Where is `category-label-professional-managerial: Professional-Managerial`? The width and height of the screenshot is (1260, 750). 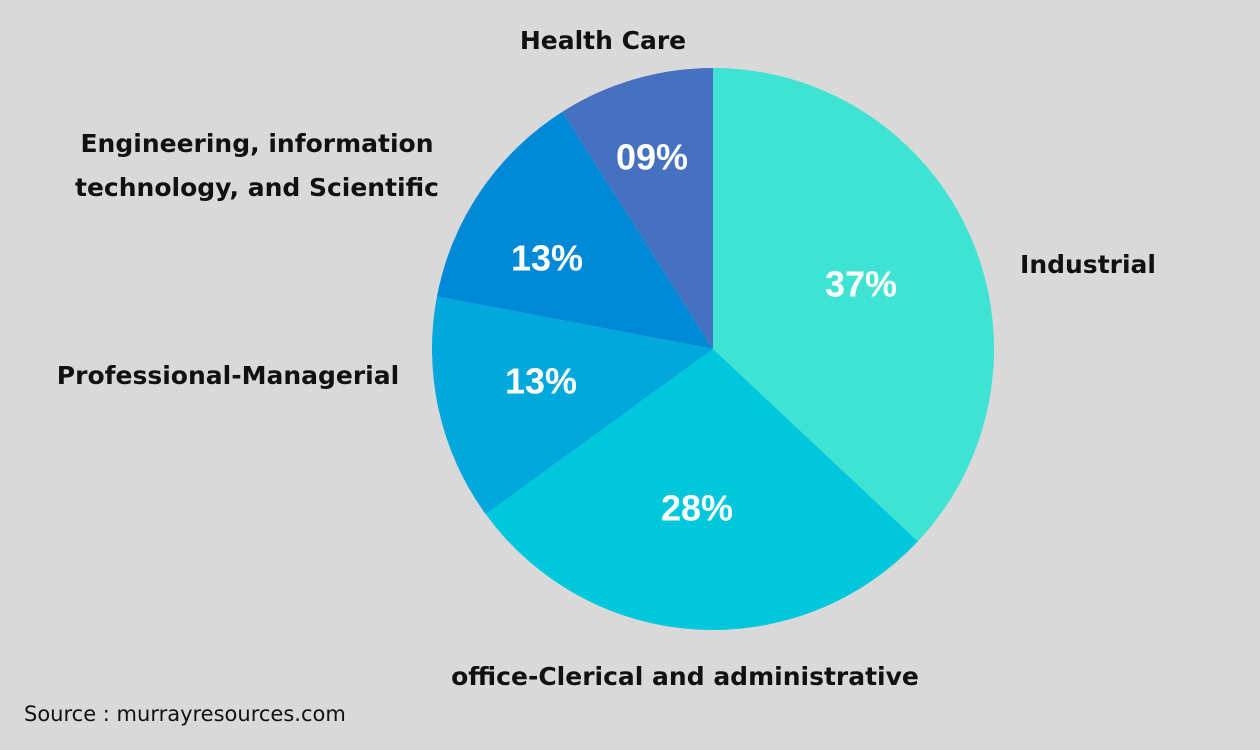
category-label-professional-managerial: Professional-Managerial is located at coordinates (228, 375).